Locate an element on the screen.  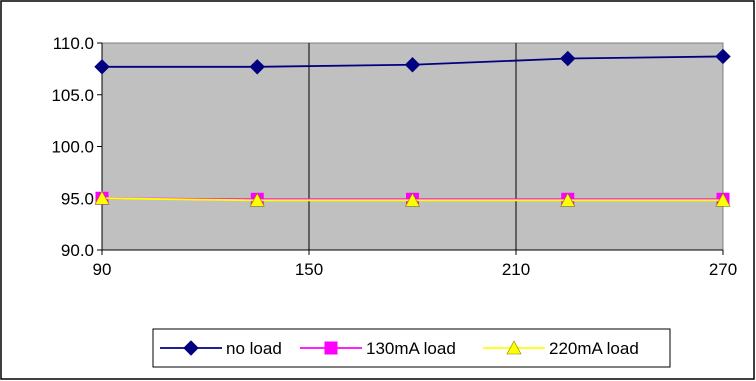
series-220ma-load is located at coordinates (412, 198).